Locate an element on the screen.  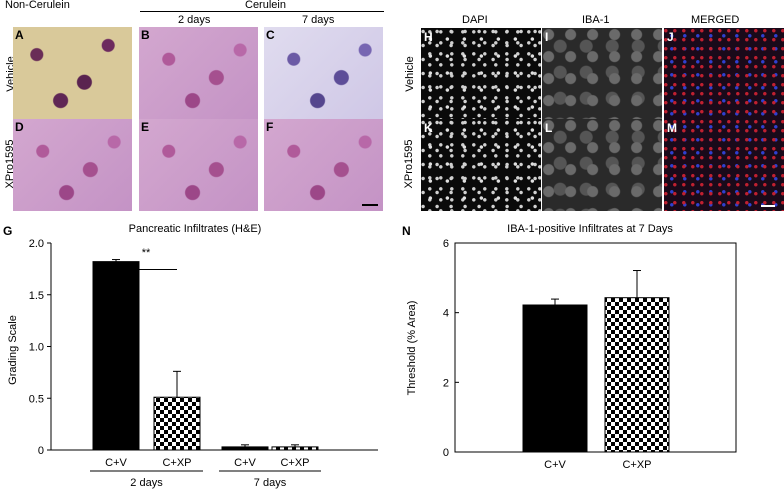
chart-n-title: IBA-1-positive Infiltrates at 7 Days is located at coordinates (590, 229).